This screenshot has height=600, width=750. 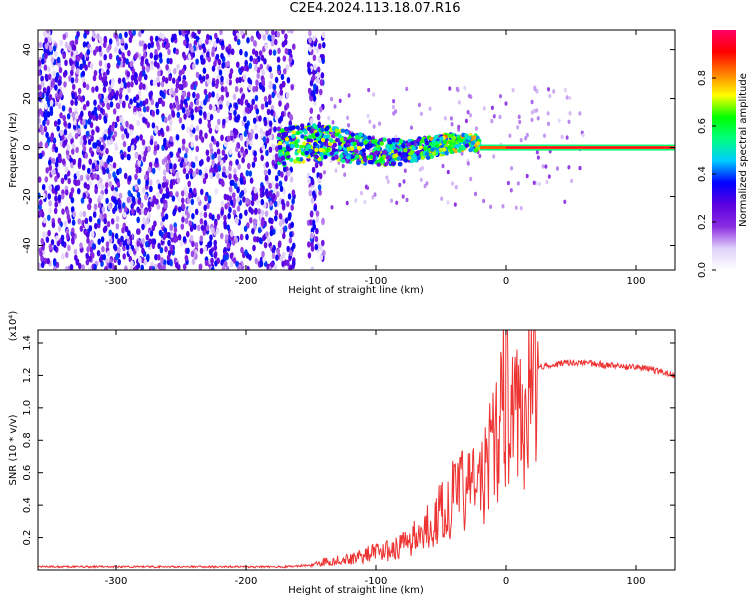 What do you see at coordinates (743, 150) in the screenshot?
I see `colorbar-label: Normalized spectral amplitude` at bounding box center [743, 150].